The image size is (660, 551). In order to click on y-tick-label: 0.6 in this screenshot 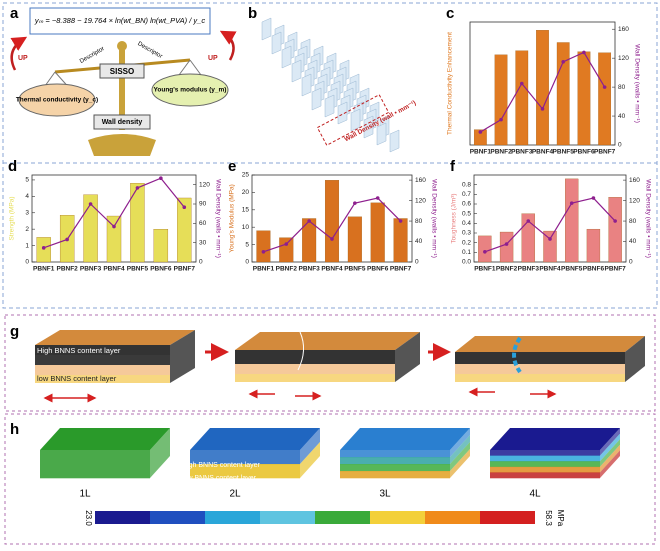, I will do `click(466, 204)`.